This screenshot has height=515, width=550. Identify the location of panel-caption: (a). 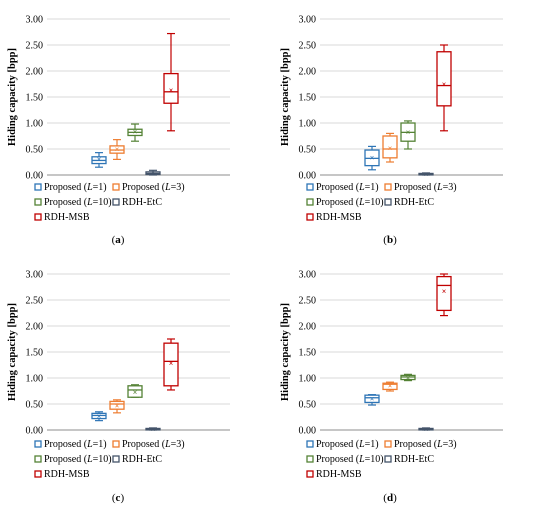
(118, 240).